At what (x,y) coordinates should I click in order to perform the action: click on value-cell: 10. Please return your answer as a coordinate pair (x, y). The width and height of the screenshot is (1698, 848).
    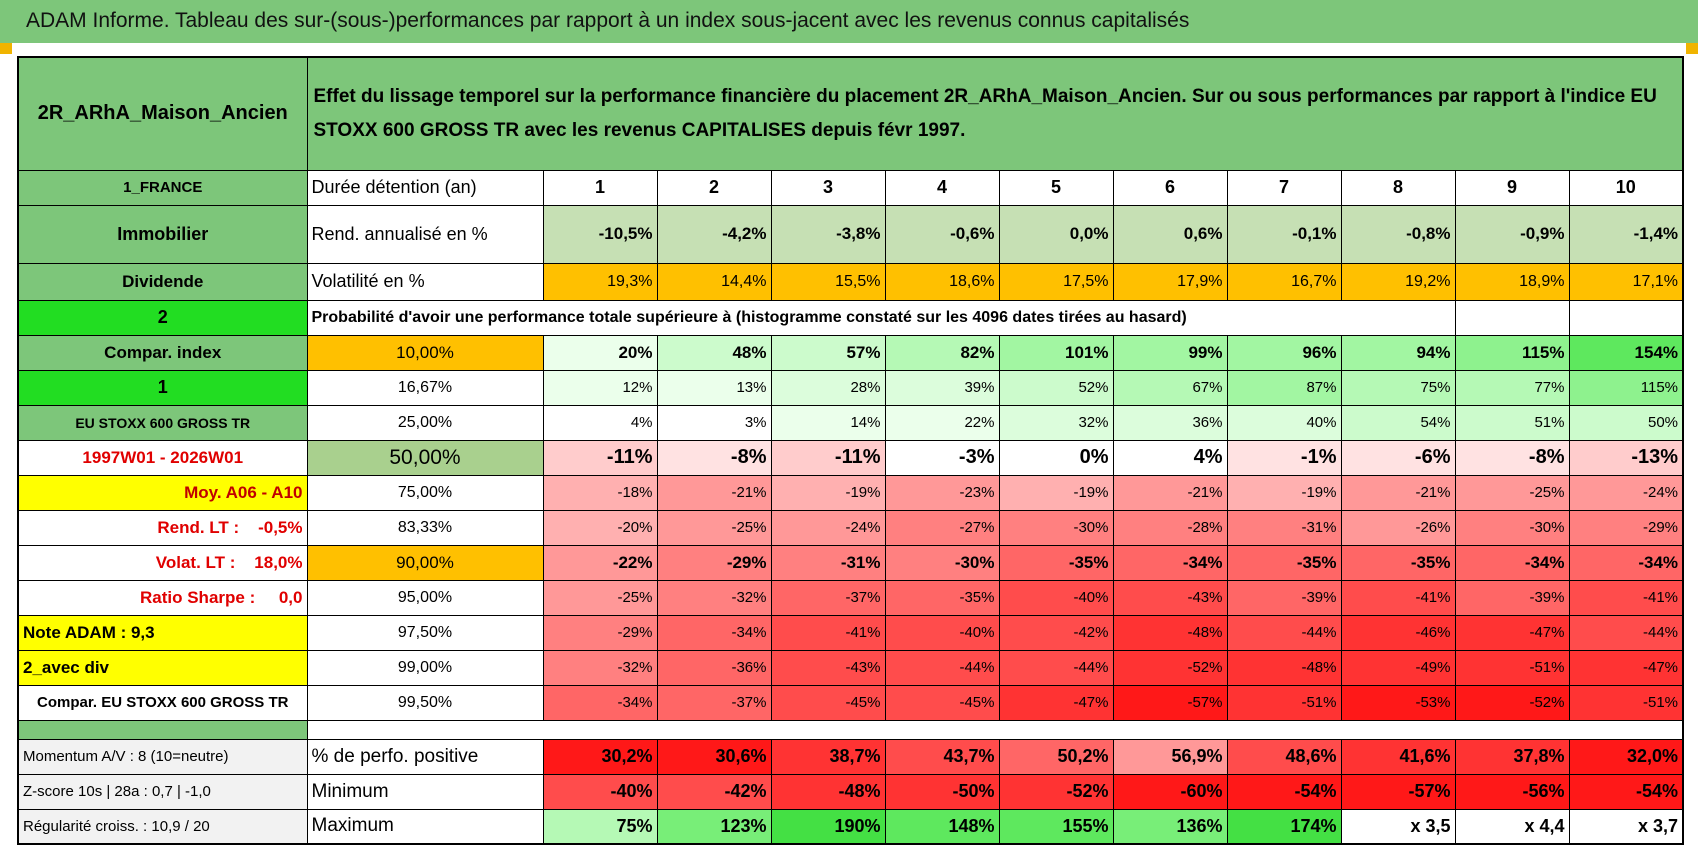
    Looking at the image, I should click on (1626, 187).